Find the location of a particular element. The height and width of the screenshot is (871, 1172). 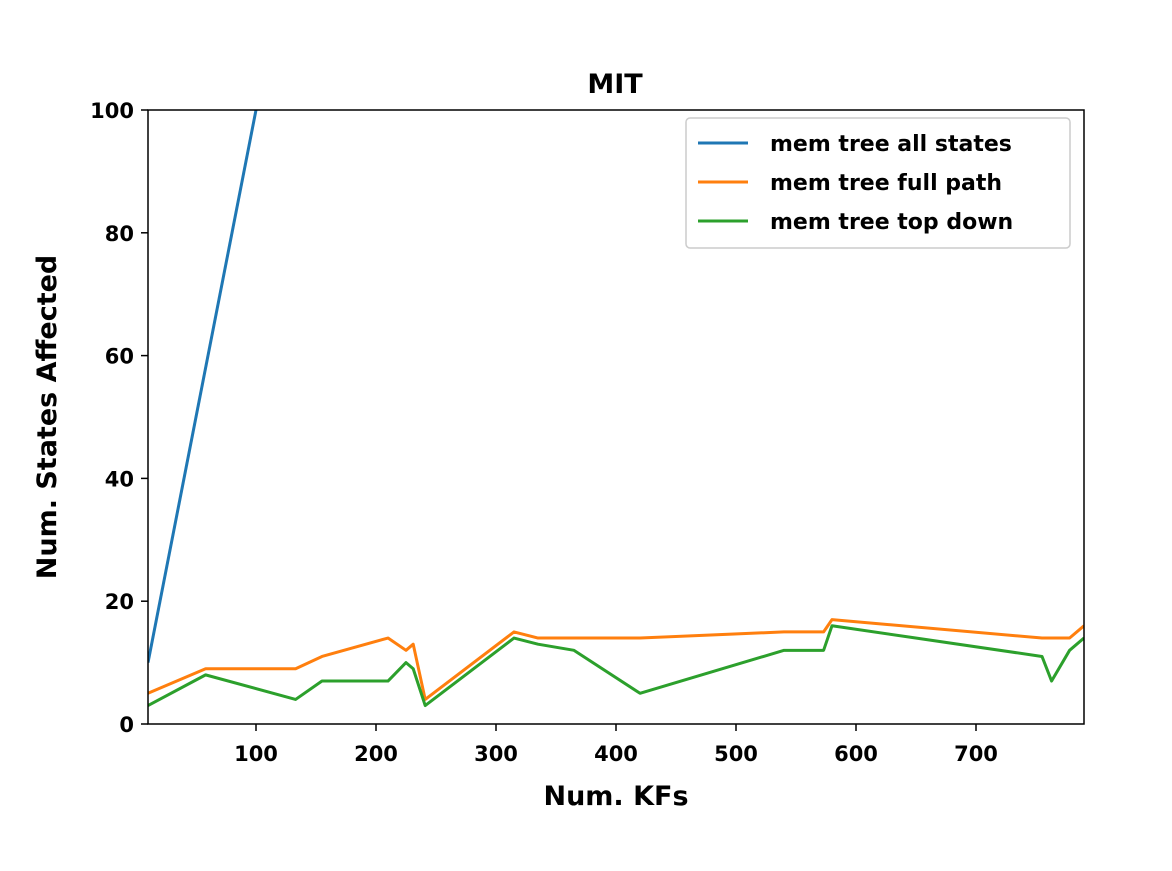

y-axis-label: Num. States Affected is located at coordinates (47, 417).